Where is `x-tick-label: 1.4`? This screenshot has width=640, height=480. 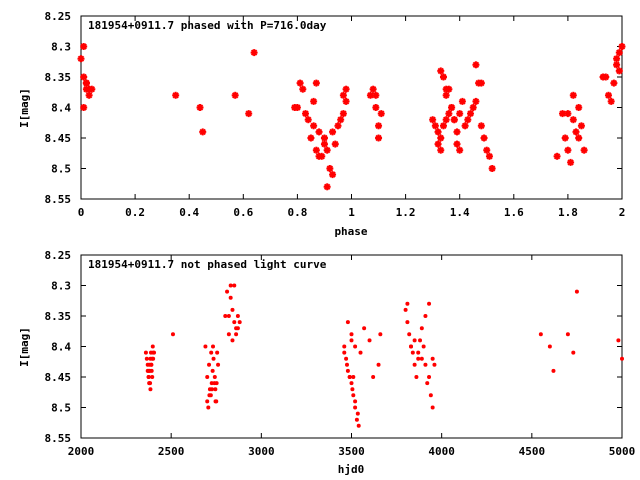
x-tick-label: 1.4 is located at coordinates (460, 212).